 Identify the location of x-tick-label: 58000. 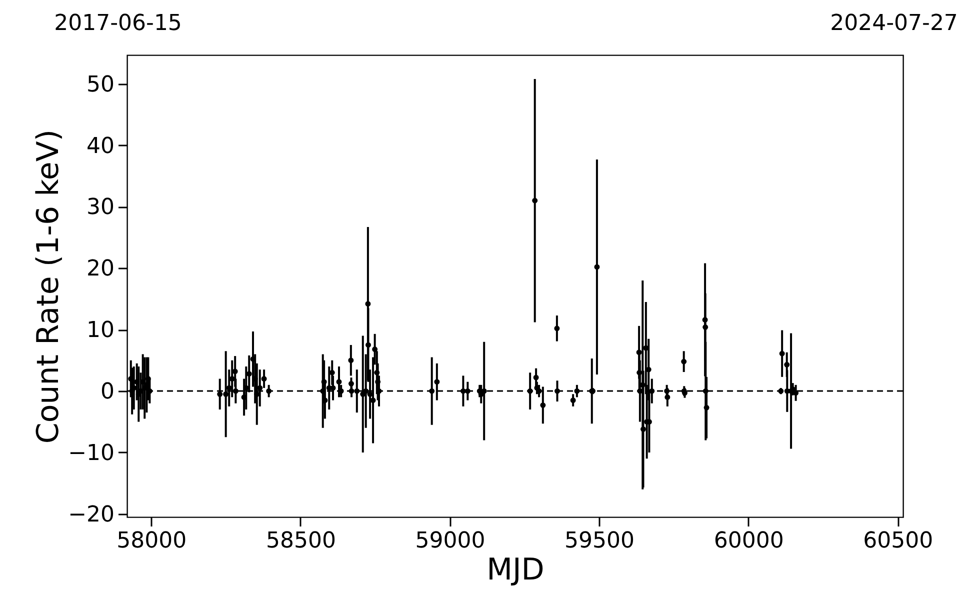
(151, 541).